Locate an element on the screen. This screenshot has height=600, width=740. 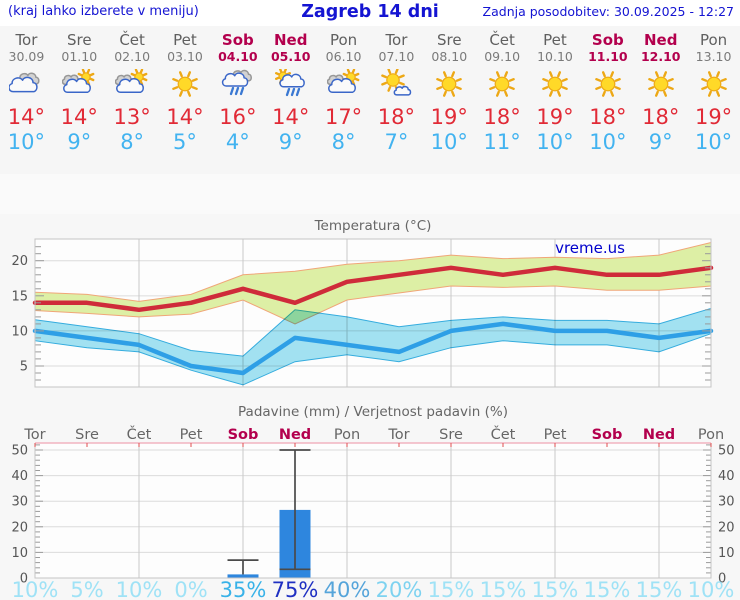
precip-probability-label: 75% is located at coordinates (295, 589).